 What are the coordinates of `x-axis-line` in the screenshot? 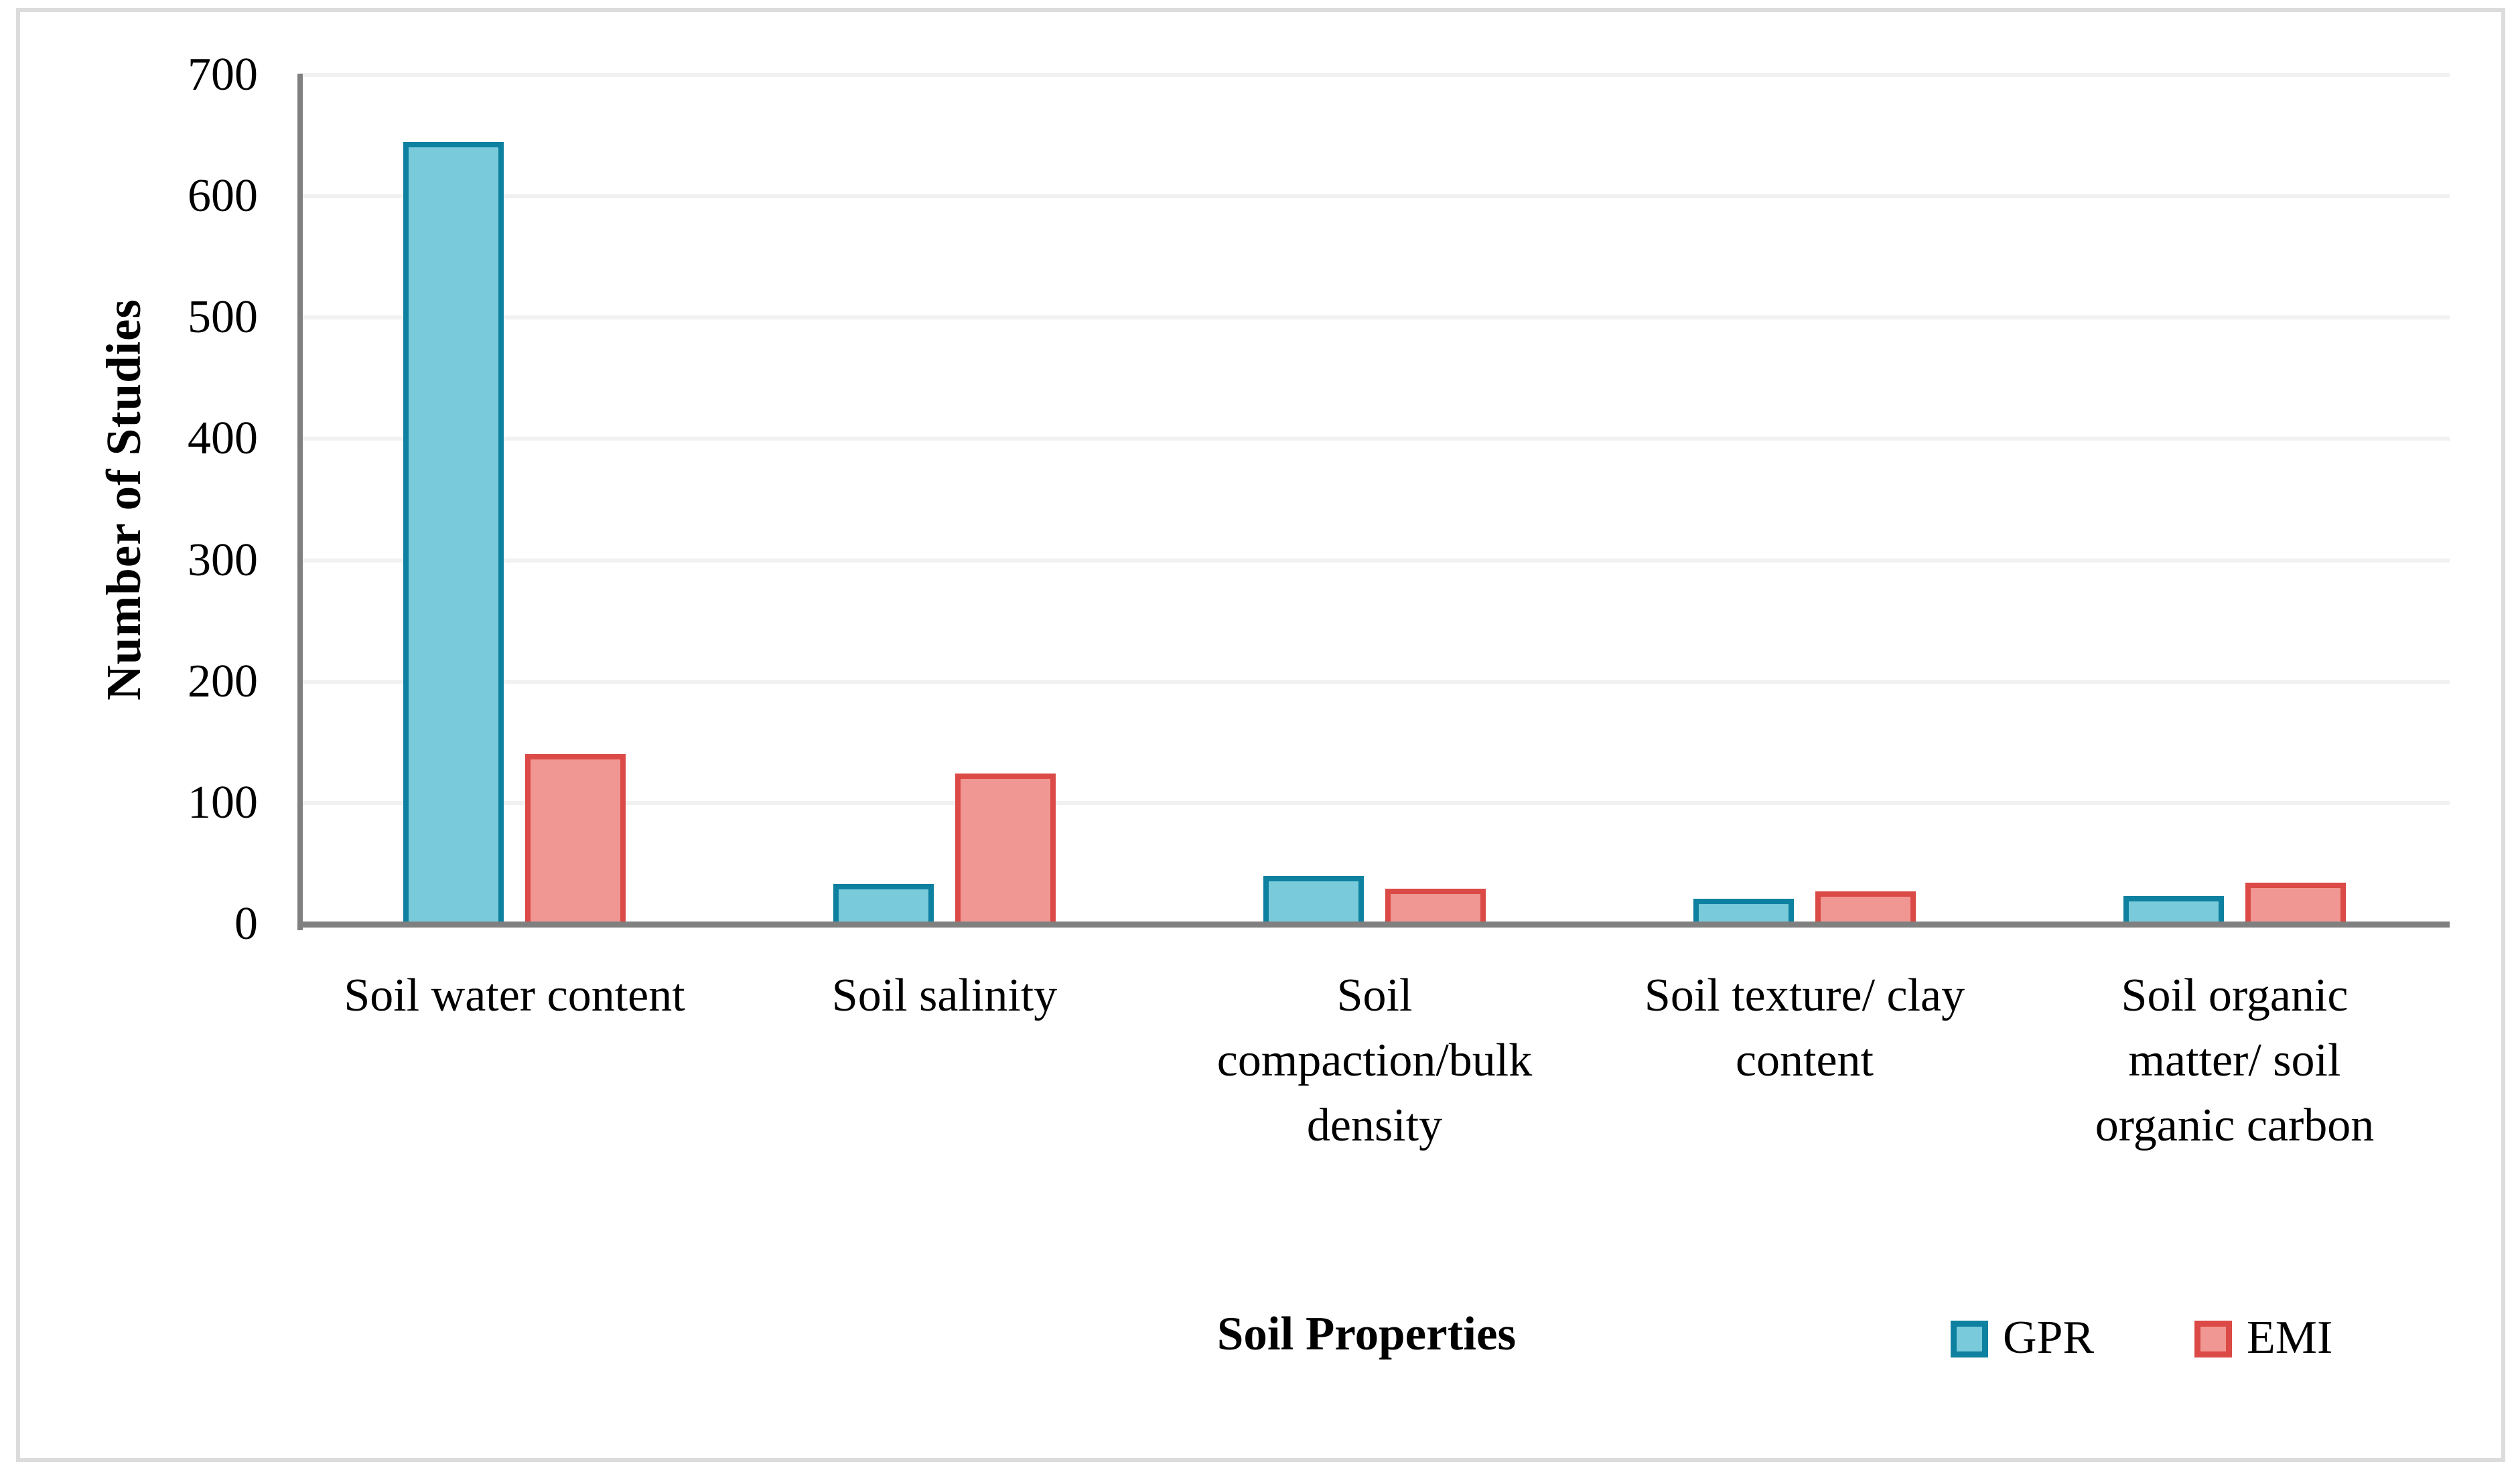 It's located at (1373, 925).